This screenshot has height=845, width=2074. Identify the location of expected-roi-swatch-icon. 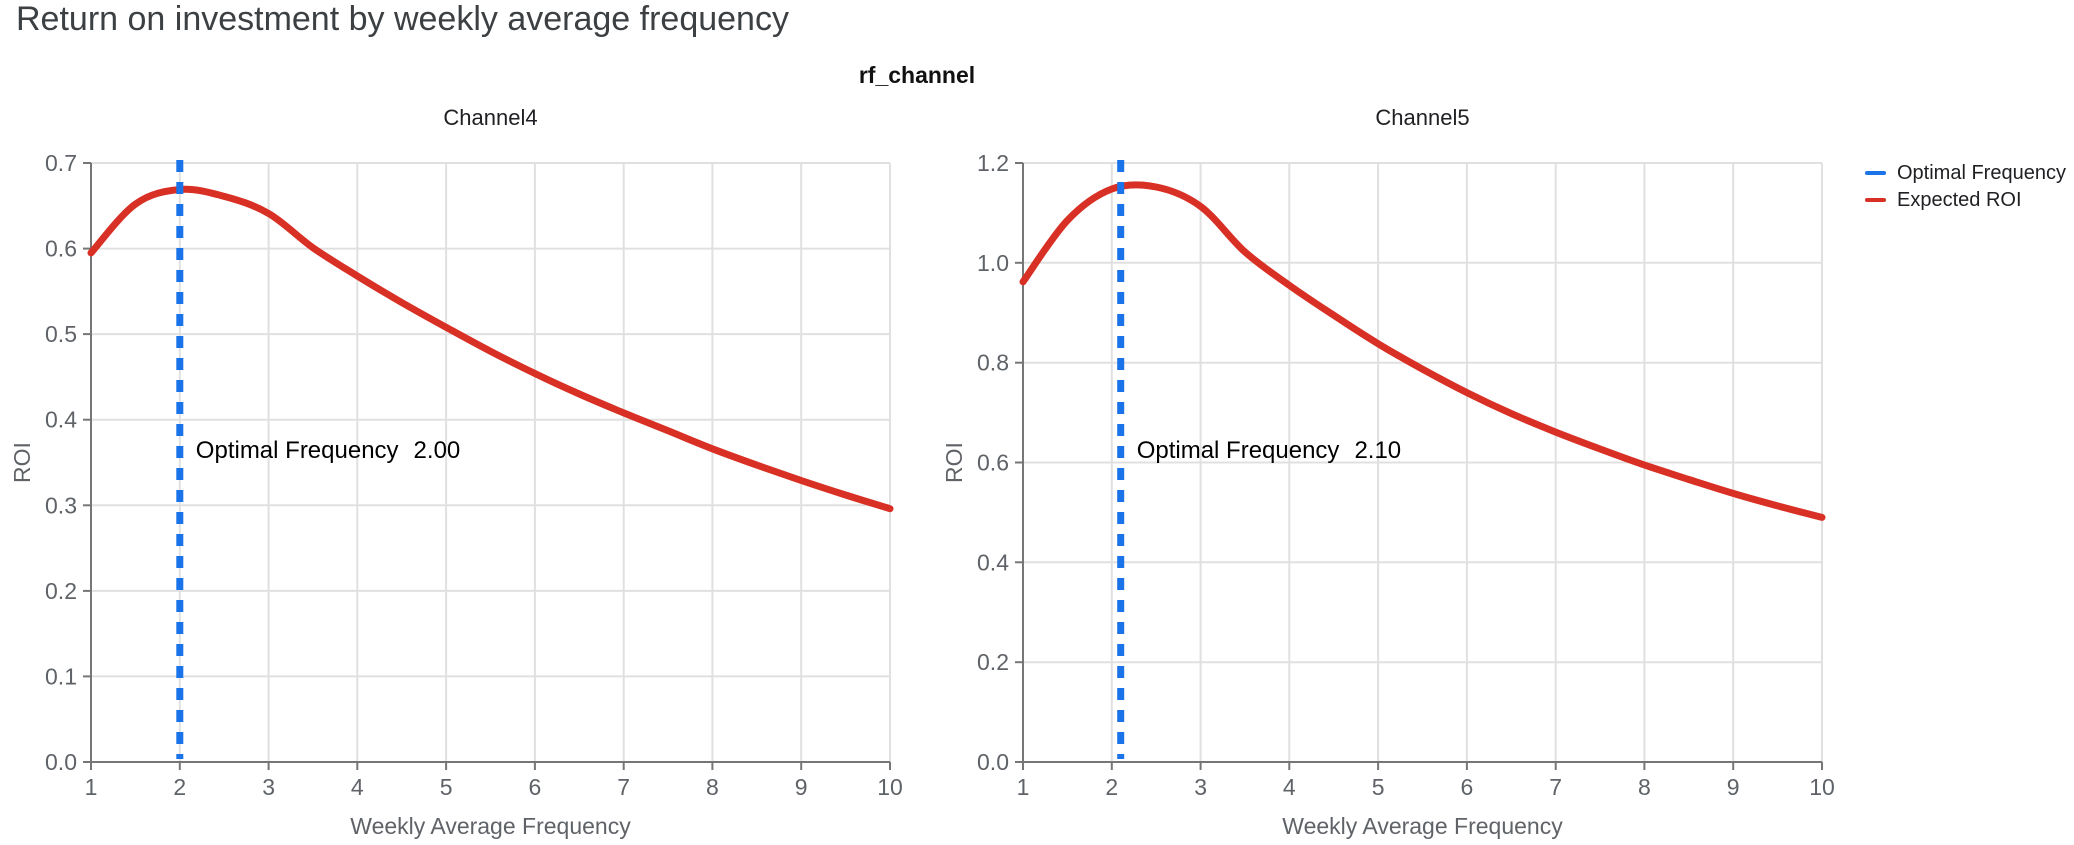
(1875, 200).